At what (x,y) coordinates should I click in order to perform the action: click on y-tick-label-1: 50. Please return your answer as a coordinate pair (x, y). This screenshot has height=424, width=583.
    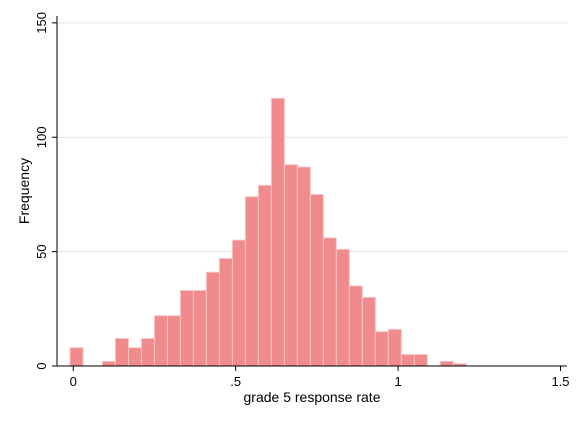
    Looking at the image, I should click on (41, 251).